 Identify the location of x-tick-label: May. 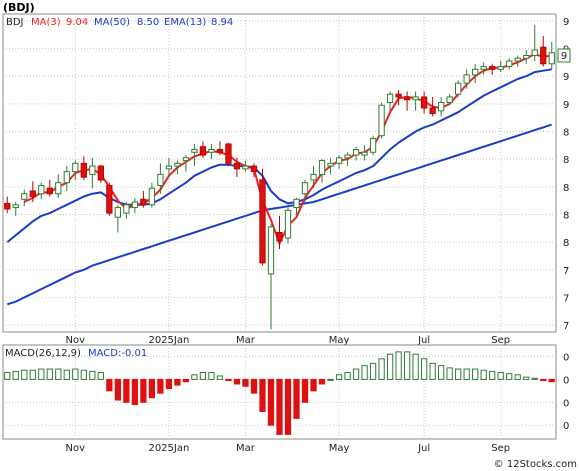
(339, 340).